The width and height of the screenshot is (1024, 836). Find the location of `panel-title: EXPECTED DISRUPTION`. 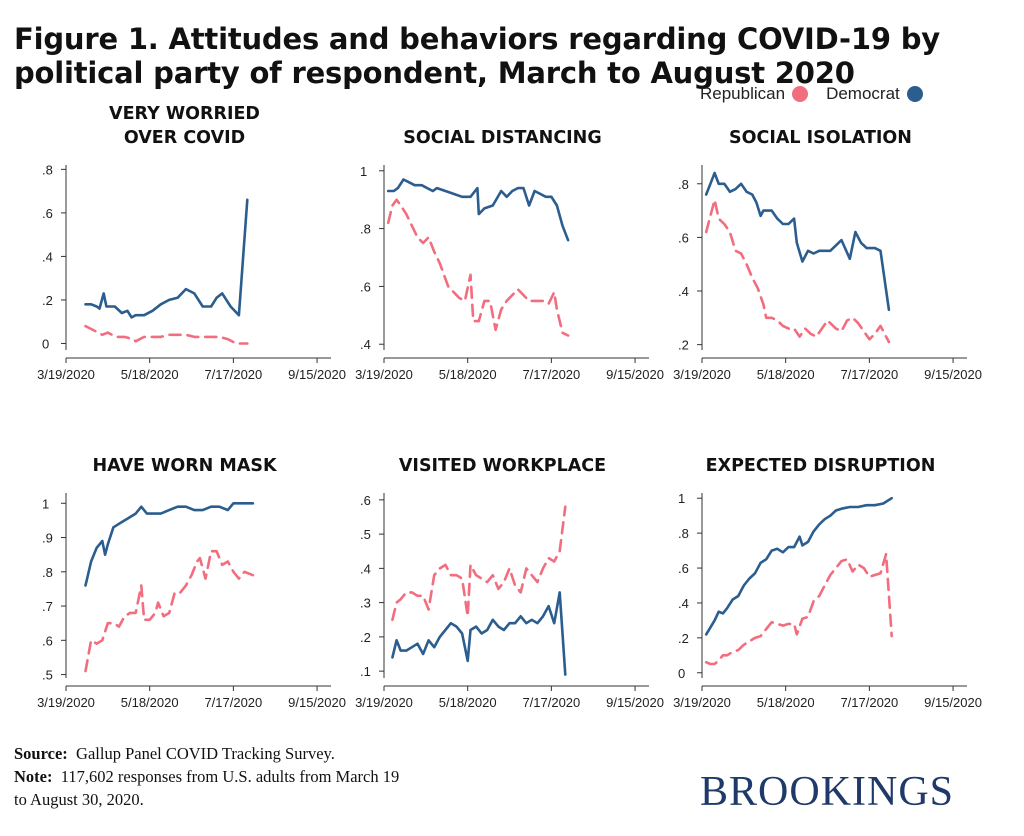

panel-title: EXPECTED DISRUPTION is located at coordinates (821, 466).